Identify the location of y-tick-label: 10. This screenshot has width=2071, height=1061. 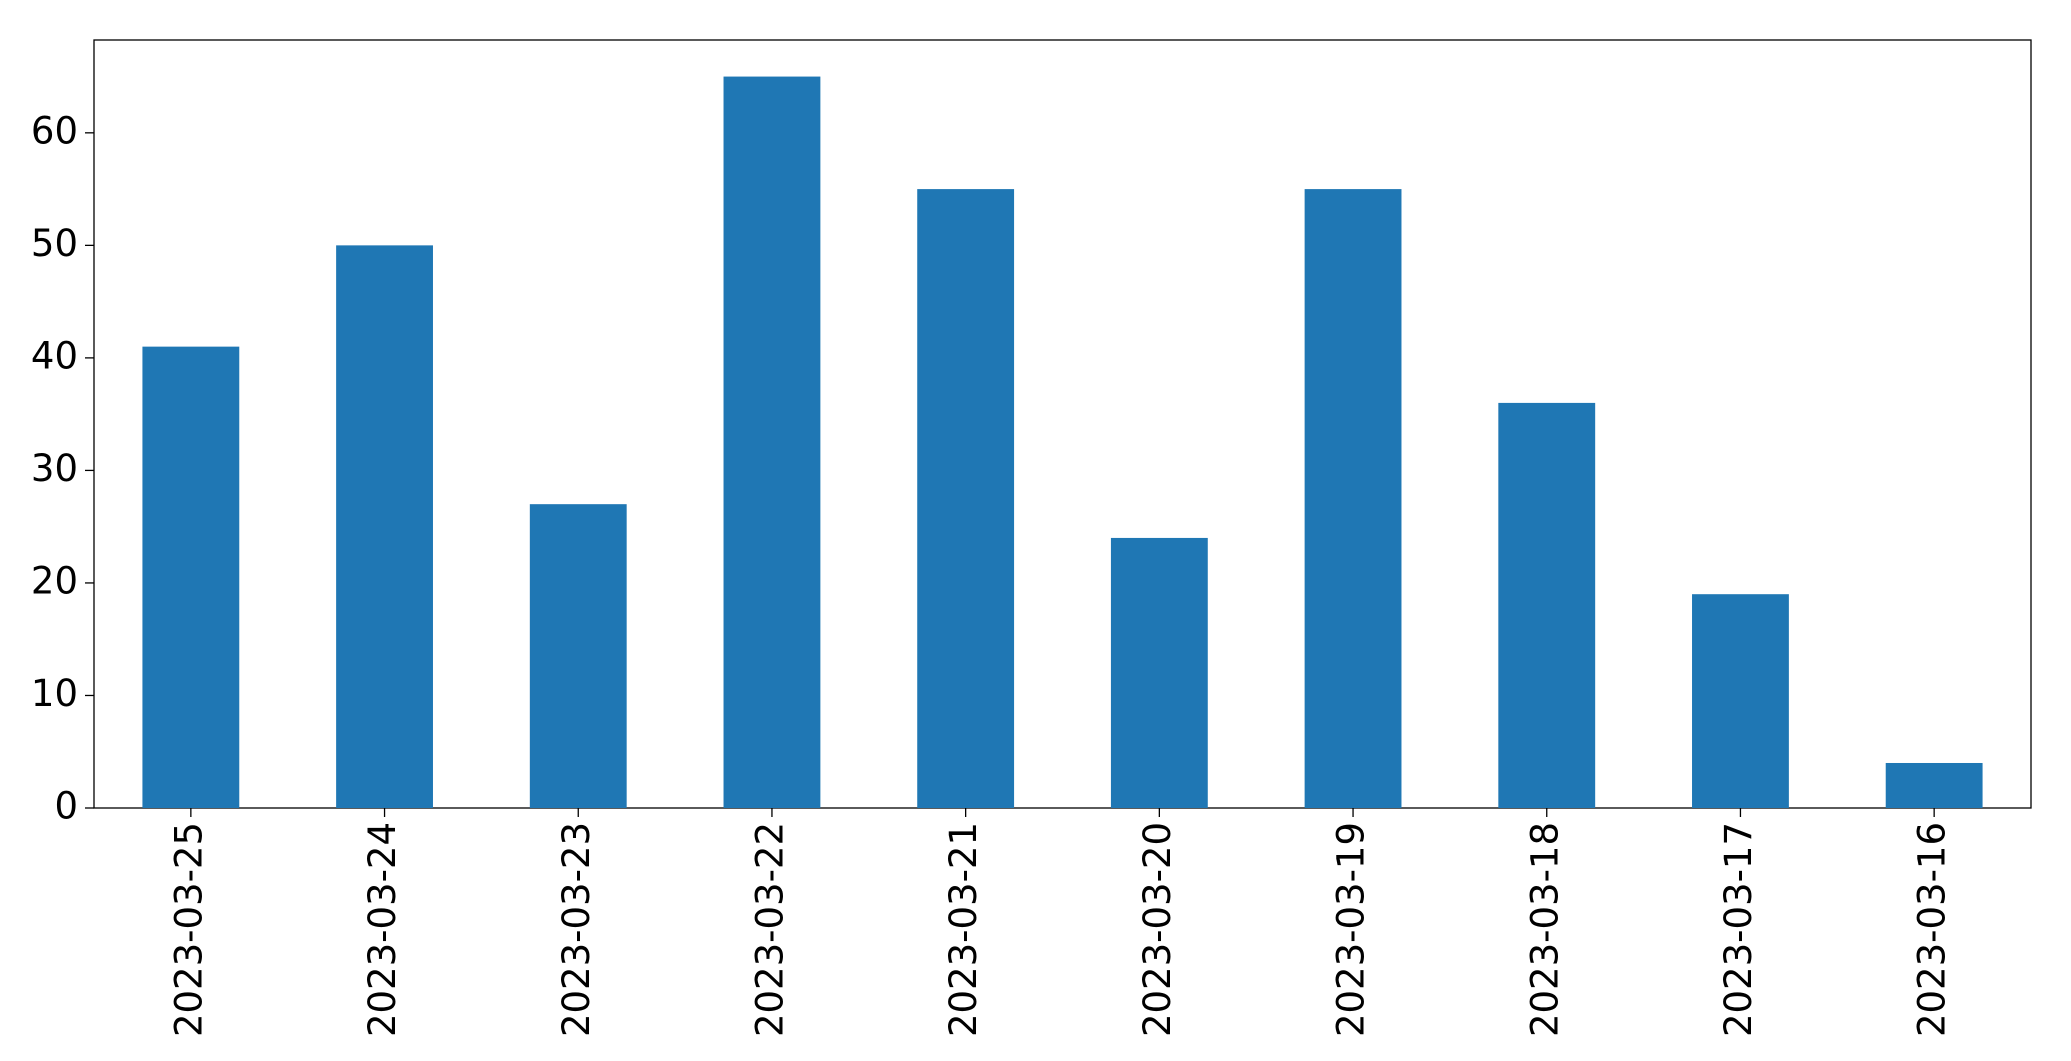
(54, 693).